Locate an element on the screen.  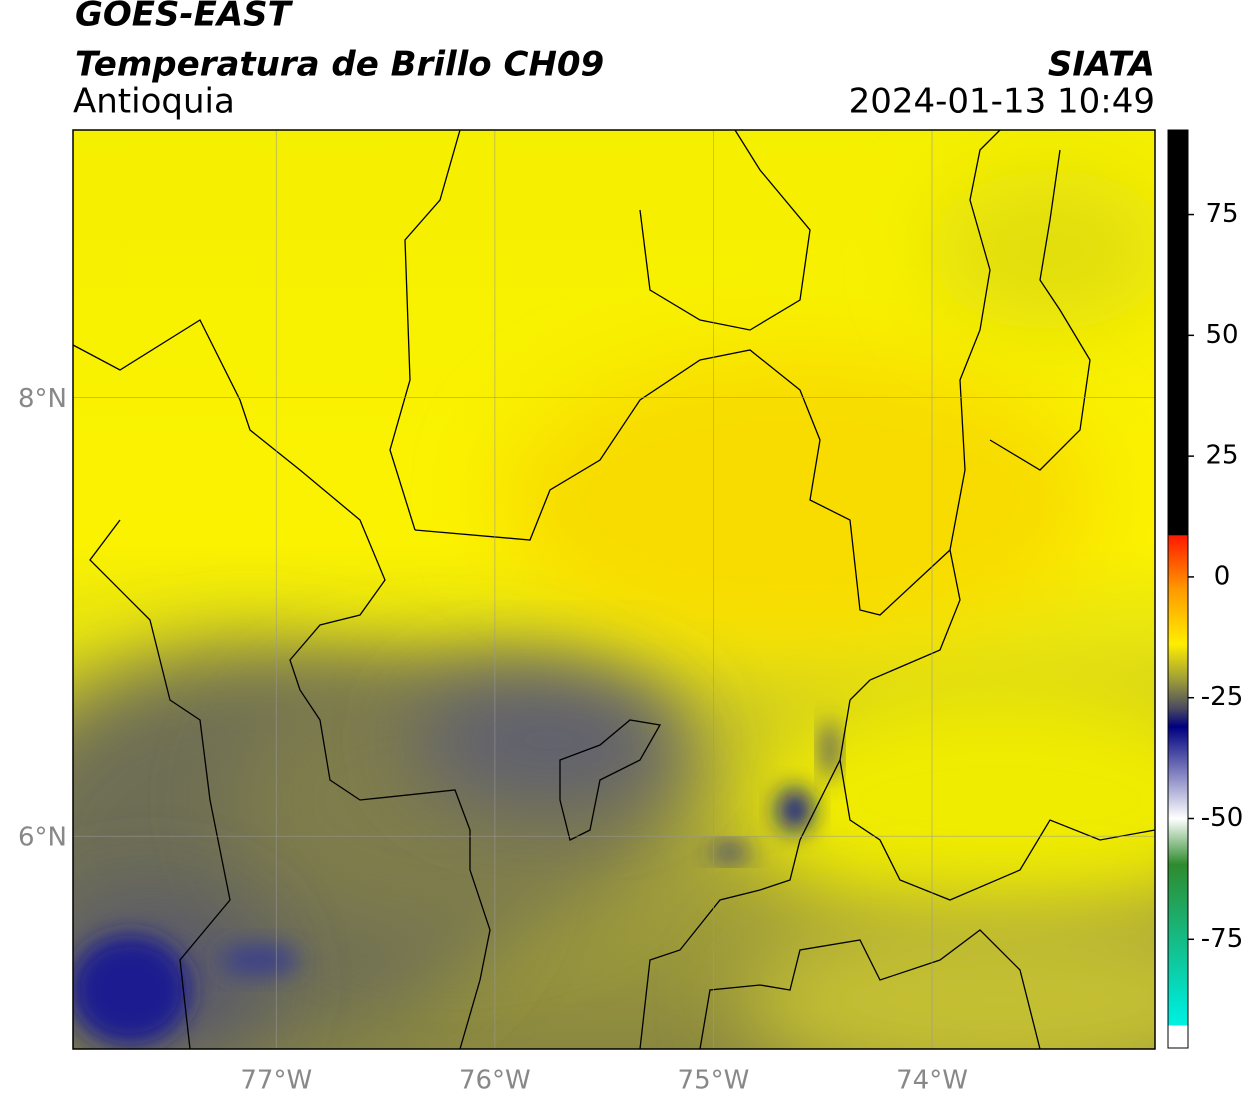
colorbar is located at coordinates (1178, 589).